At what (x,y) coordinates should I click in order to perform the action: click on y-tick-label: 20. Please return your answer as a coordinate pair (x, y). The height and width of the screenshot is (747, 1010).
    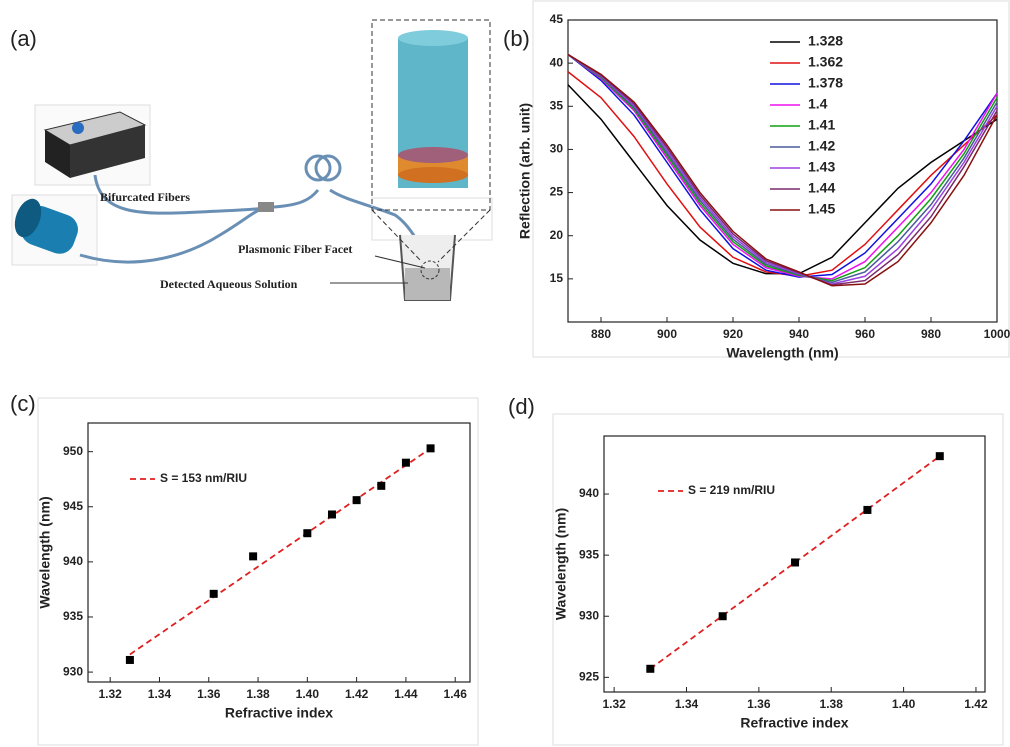
    Looking at the image, I should click on (557, 235).